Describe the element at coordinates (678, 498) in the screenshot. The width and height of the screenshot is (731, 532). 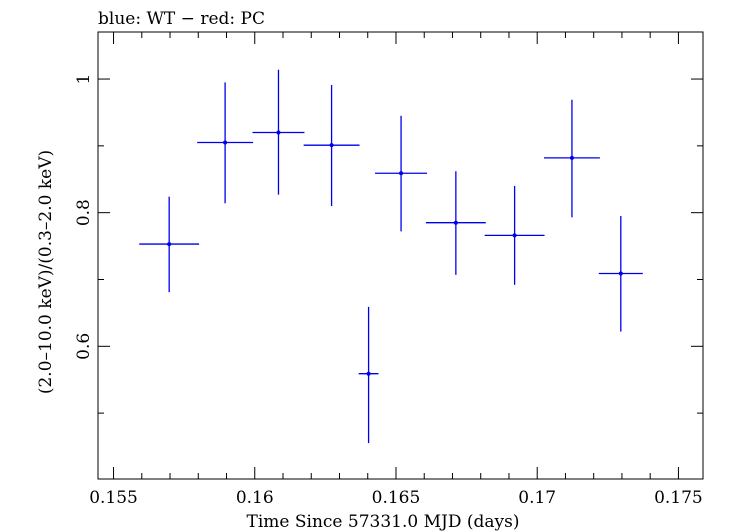
I see `x-tick-label: 0.175` at that location.